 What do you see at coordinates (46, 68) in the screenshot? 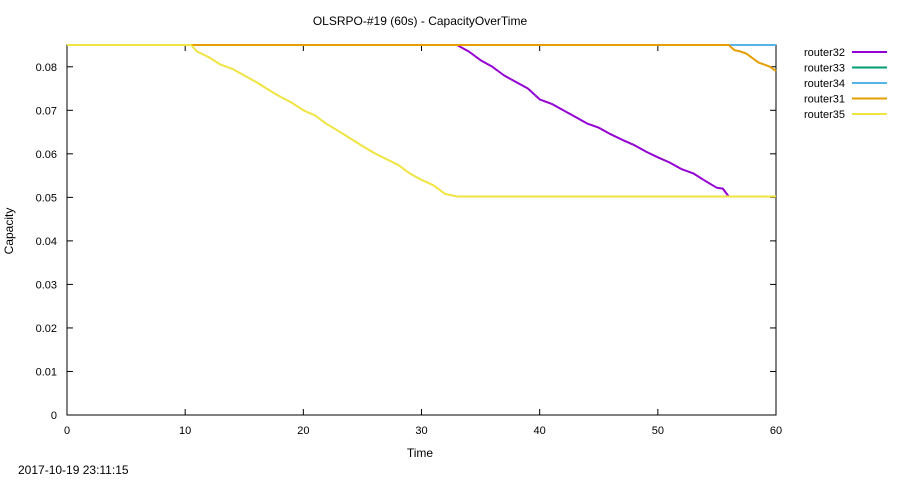
I see `y-tick-label: 0.08` at bounding box center [46, 68].